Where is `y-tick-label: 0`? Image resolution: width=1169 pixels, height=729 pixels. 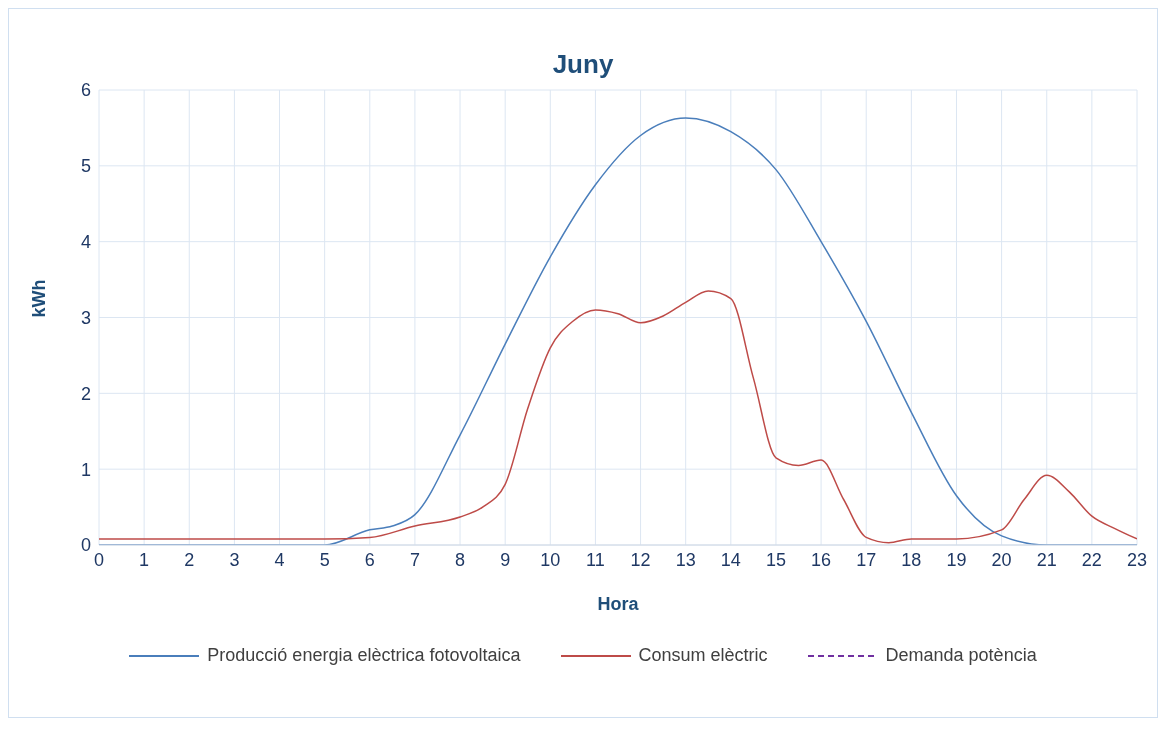
y-tick-label: 0 is located at coordinates (85, 545).